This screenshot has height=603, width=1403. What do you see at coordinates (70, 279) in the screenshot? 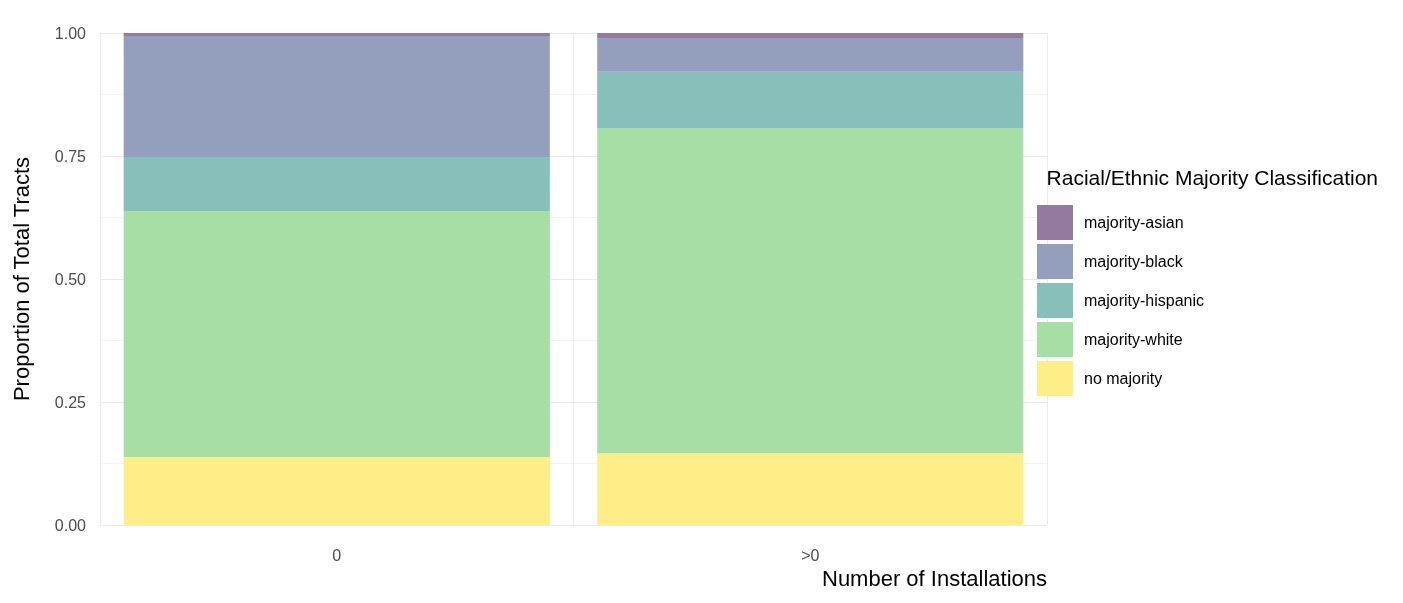
I see `y-tick-label: 0.50` at bounding box center [70, 279].